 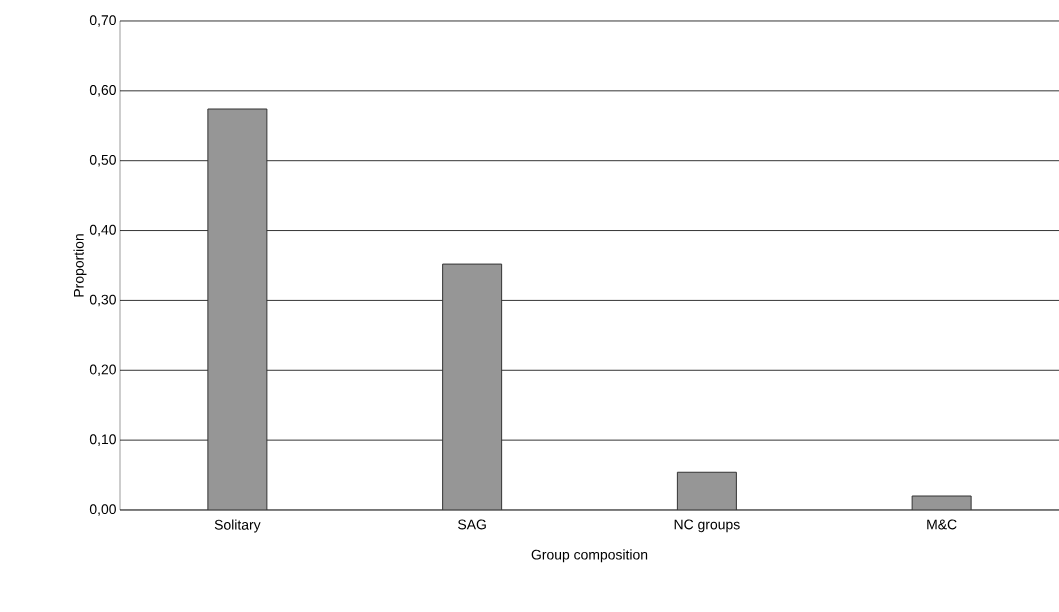 I want to click on x-tick-label: M&C, so click(x=942, y=524).